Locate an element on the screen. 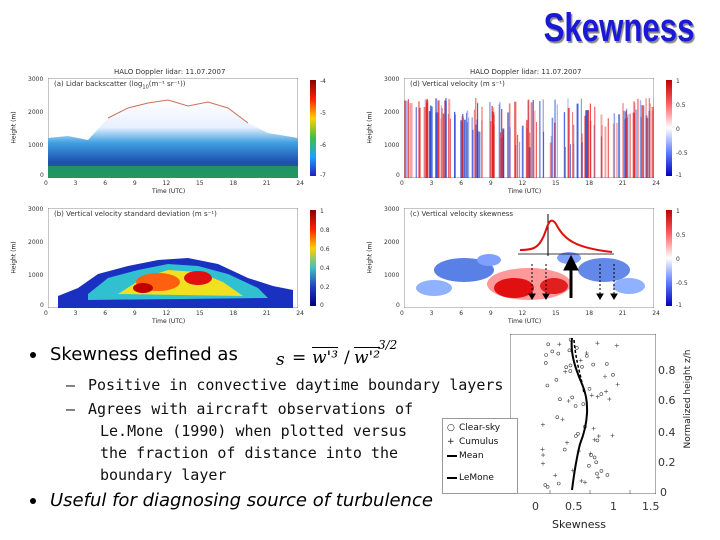 This screenshot has height=540, width=720. formula-eq: = is located at coordinates (299, 358).